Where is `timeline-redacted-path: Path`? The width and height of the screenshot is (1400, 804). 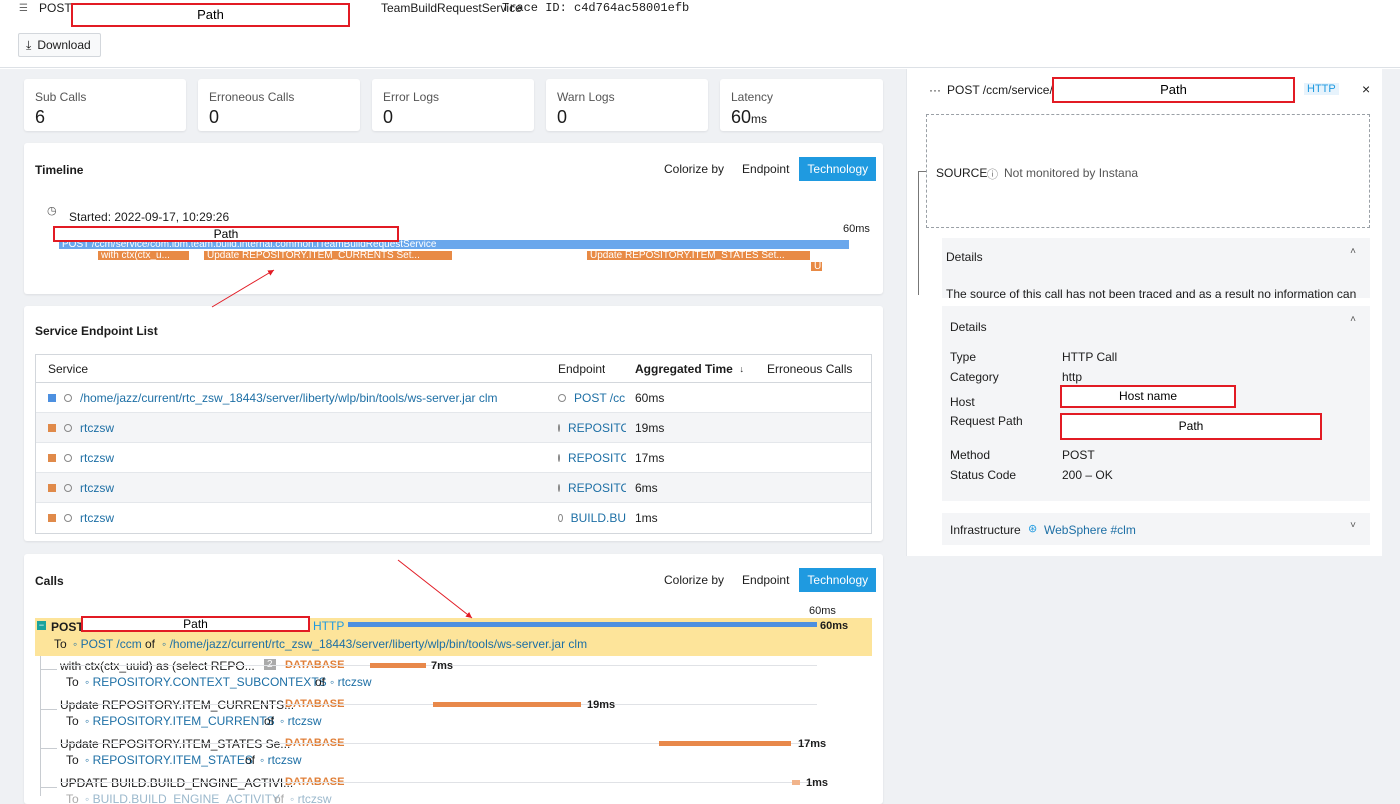 timeline-redacted-path: Path is located at coordinates (226, 234).